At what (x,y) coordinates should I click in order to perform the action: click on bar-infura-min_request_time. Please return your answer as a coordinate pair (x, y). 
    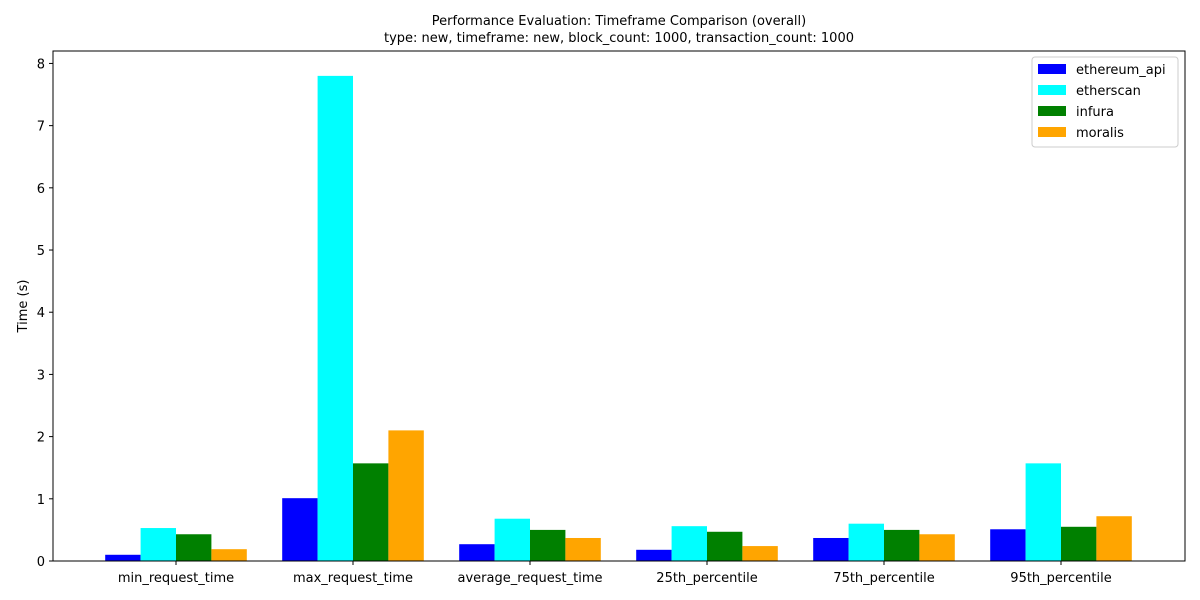
    Looking at the image, I should click on (194, 547).